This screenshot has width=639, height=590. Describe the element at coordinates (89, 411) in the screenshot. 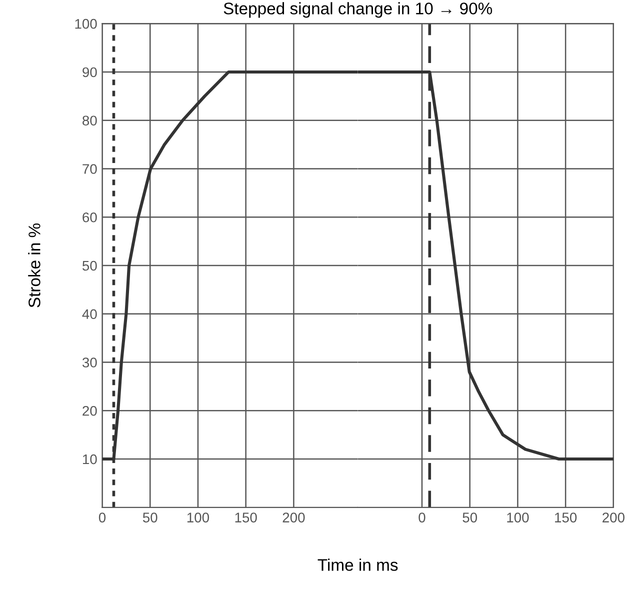

I see `y-tick-label: 20` at that location.